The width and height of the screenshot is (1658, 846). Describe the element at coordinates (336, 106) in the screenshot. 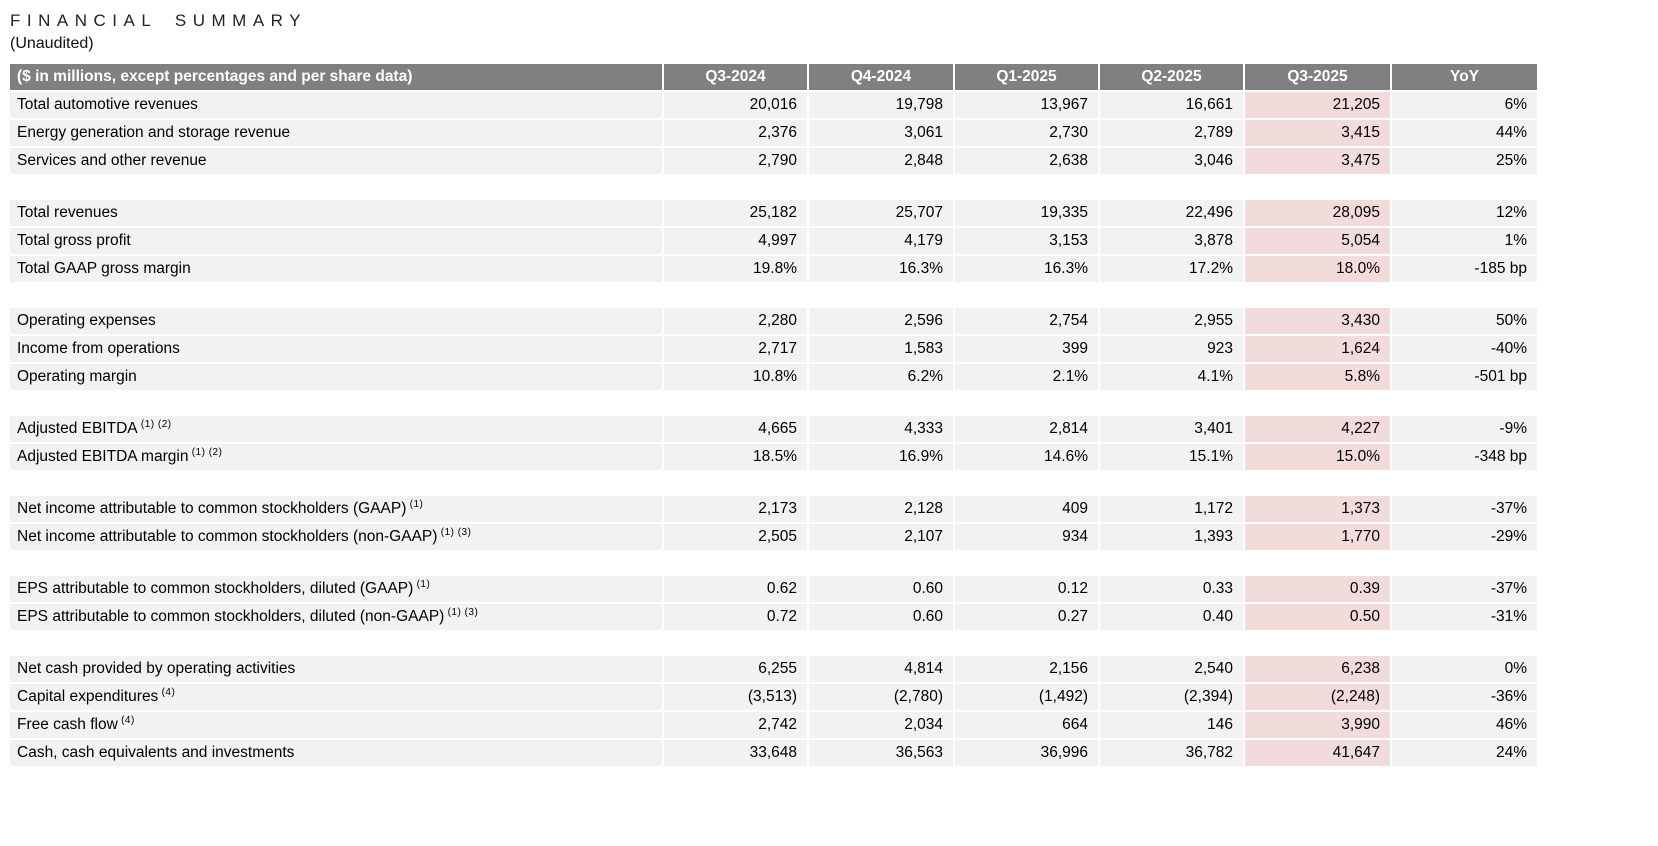

I see `row-label-cell: Total automotive revenues` at that location.